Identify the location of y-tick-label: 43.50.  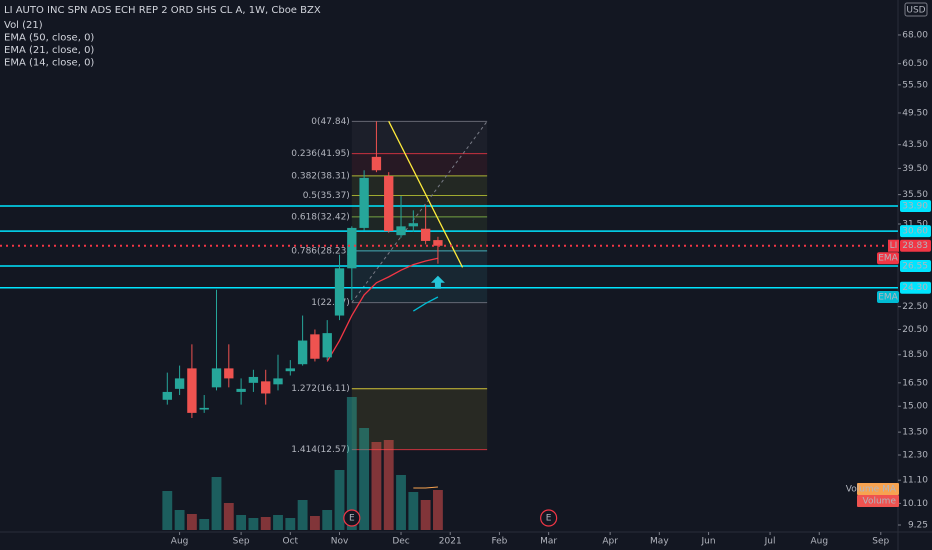
(915, 145).